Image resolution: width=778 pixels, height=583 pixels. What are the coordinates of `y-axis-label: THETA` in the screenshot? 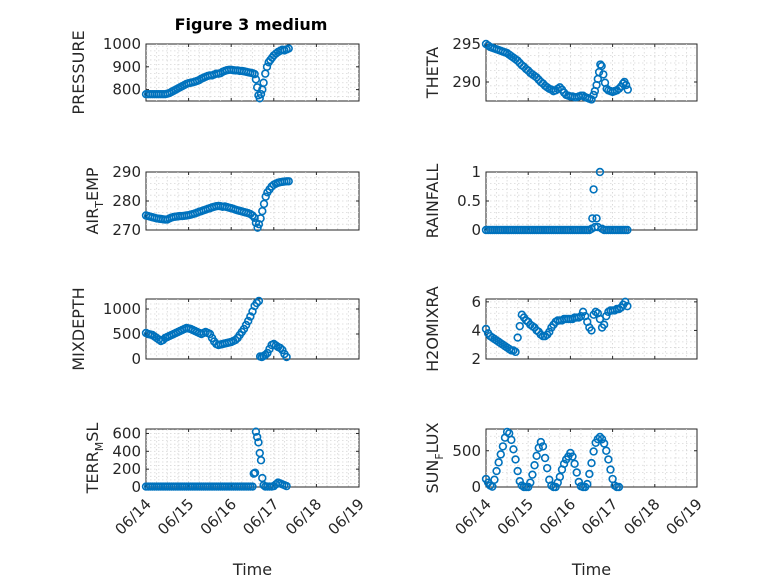 It's located at (432, 73).